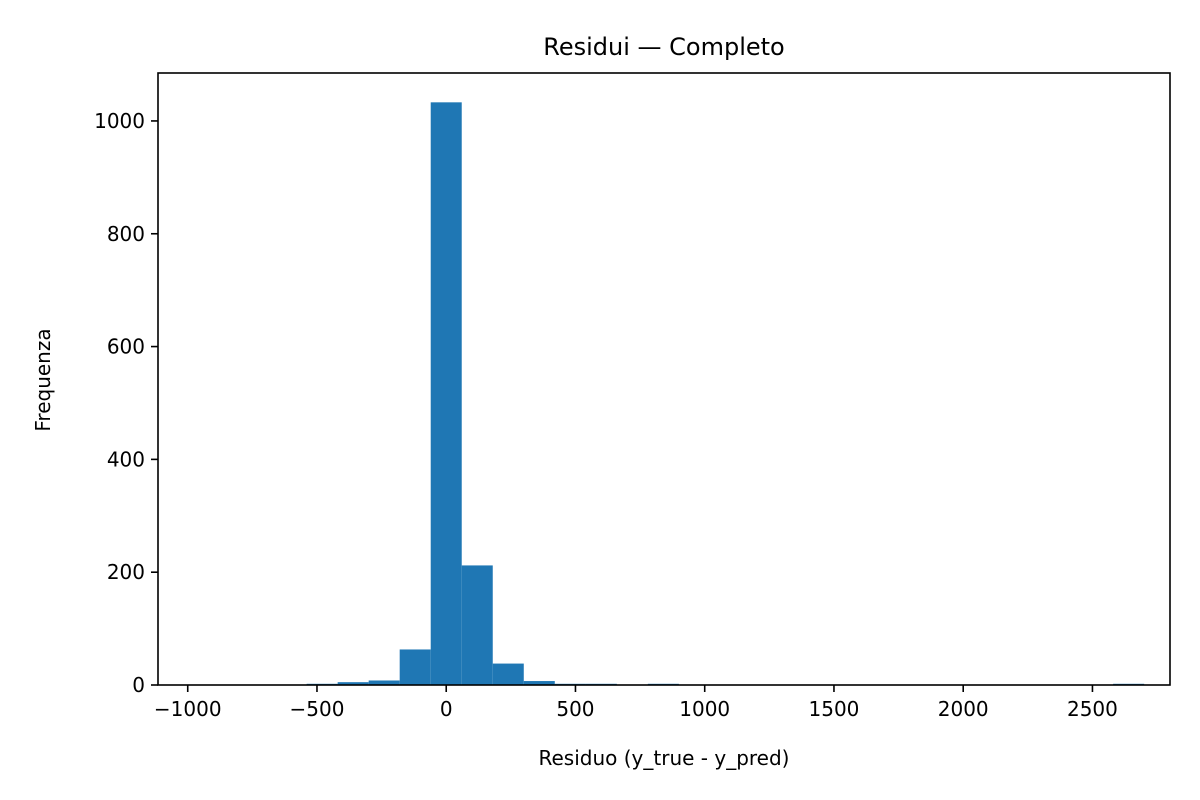  What do you see at coordinates (126, 234) in the screenshot?
I see `y-tick-label: 800` at bounding box center [126, 234].